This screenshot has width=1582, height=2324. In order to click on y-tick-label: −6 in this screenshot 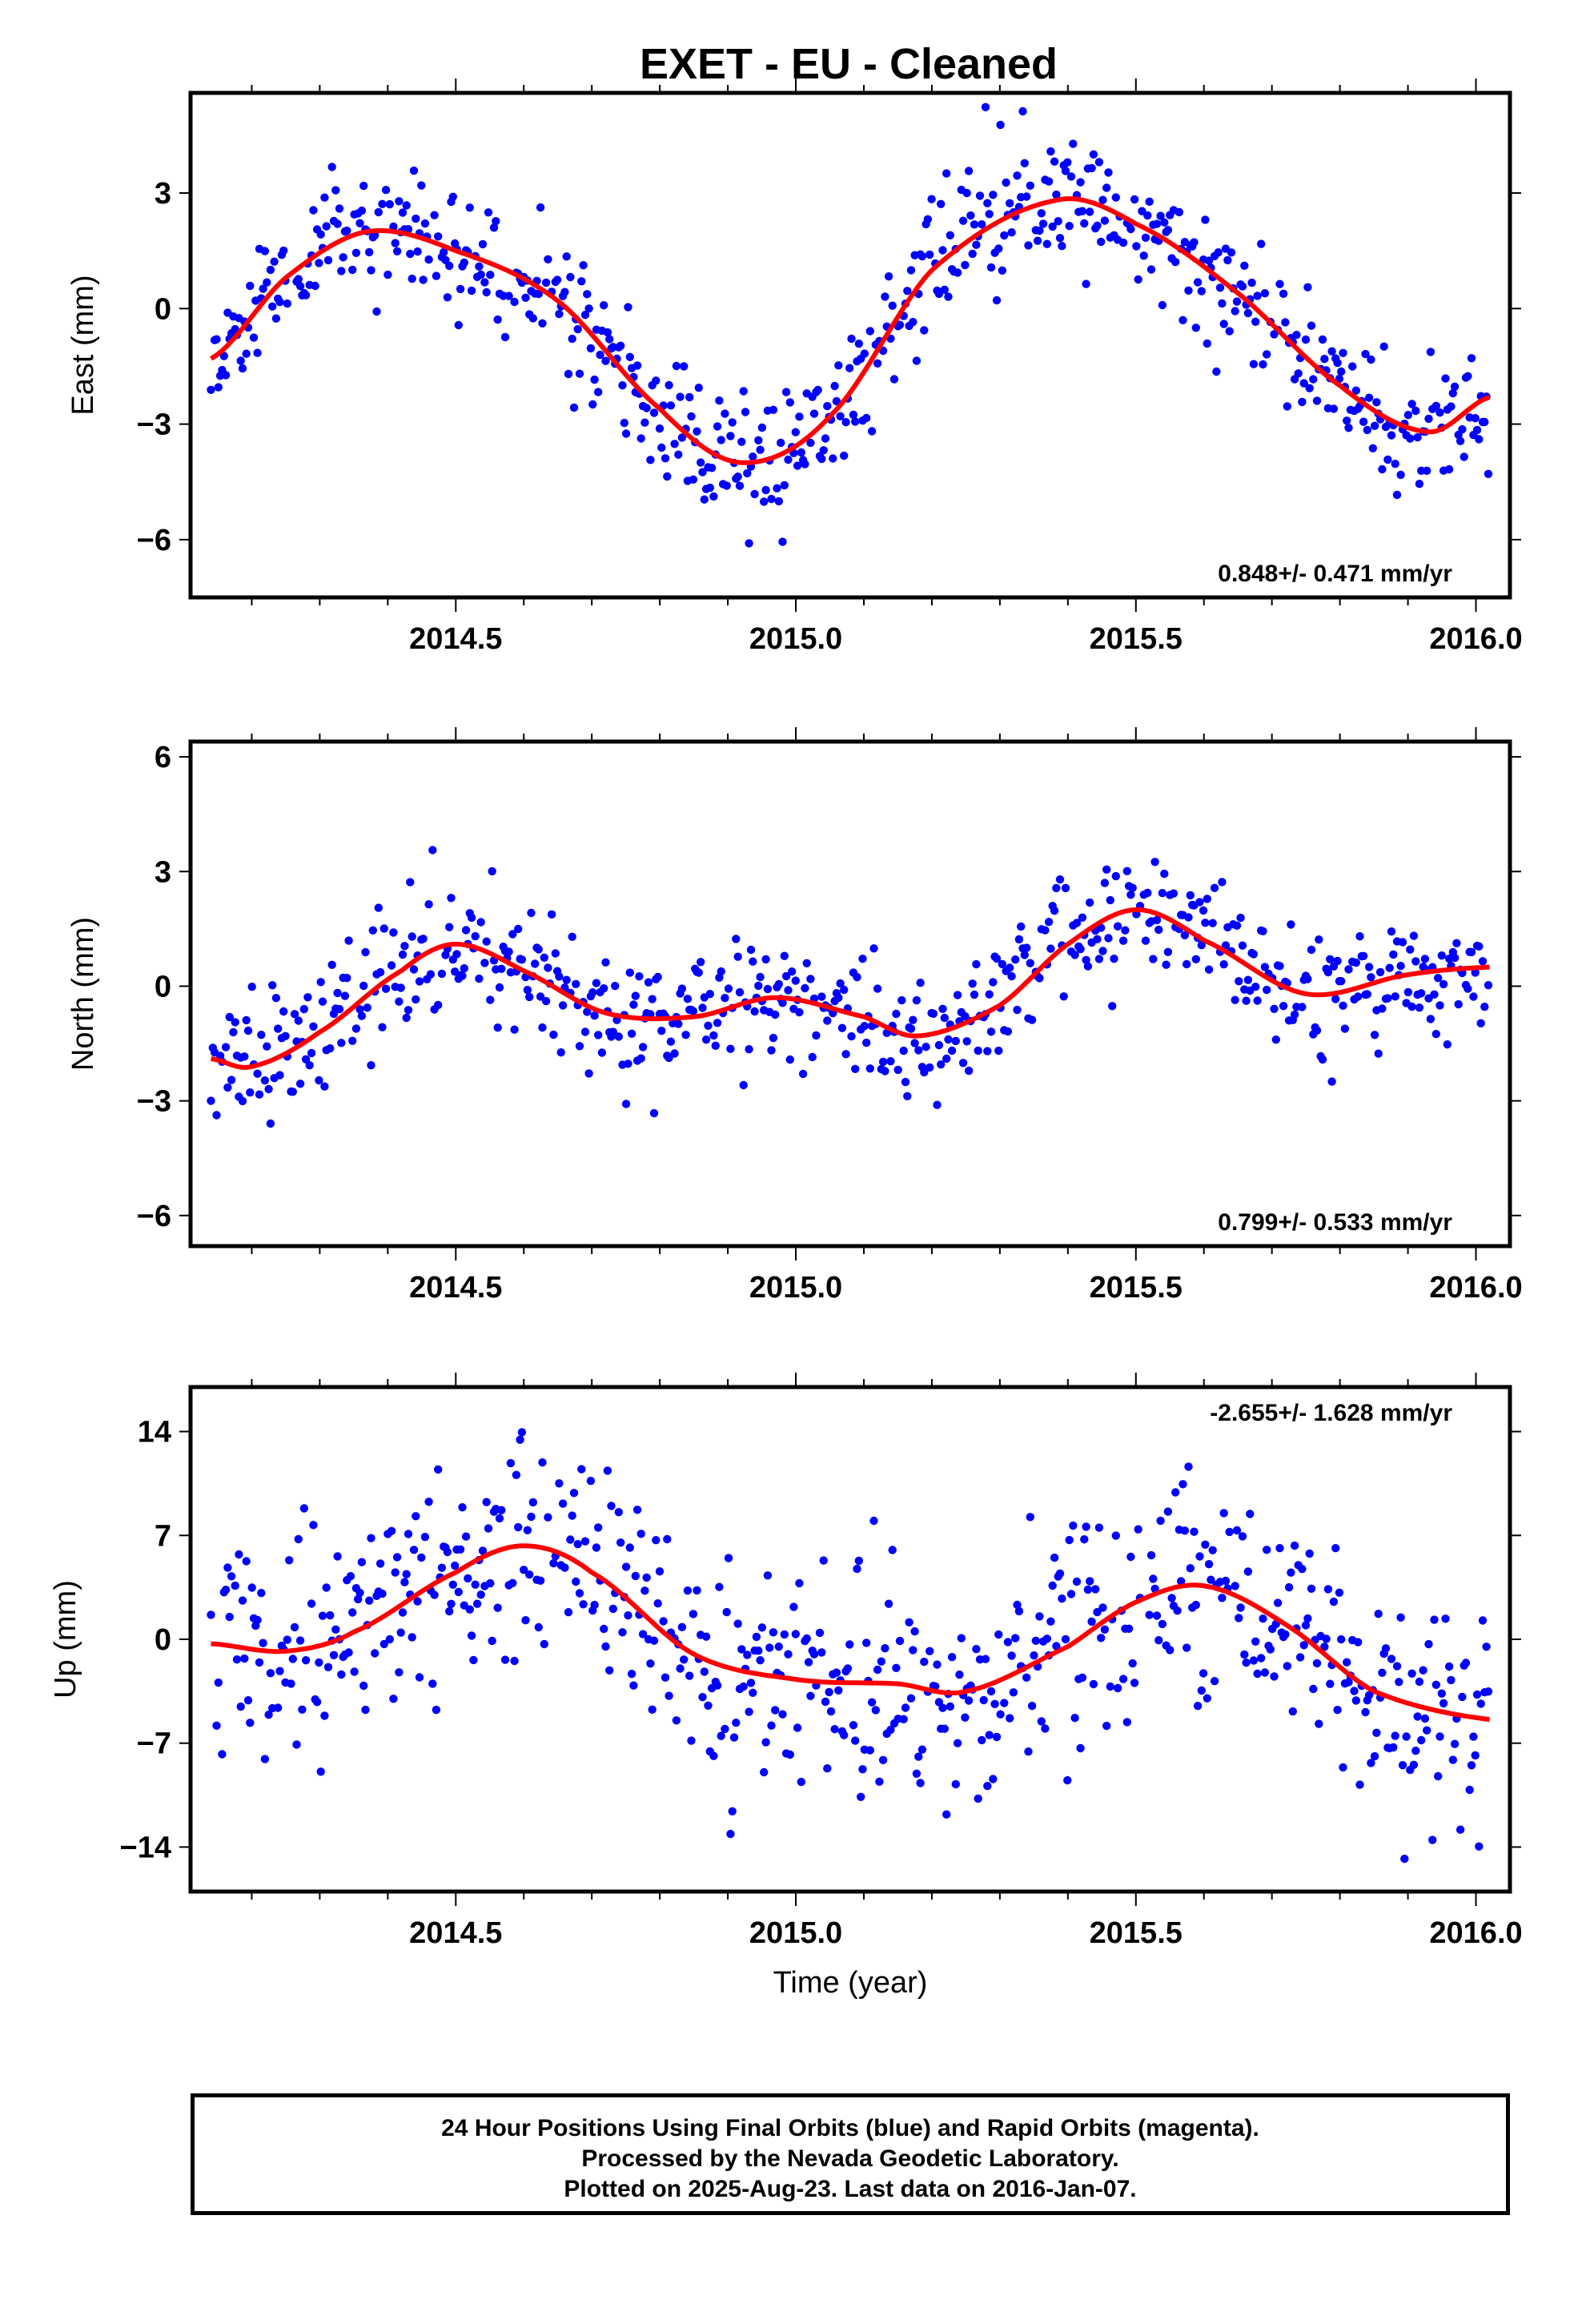, I will do `click(154, 1216)`.